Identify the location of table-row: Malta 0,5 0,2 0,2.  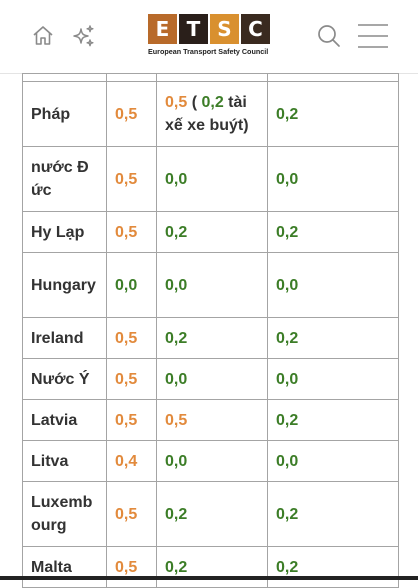
(210, 567).